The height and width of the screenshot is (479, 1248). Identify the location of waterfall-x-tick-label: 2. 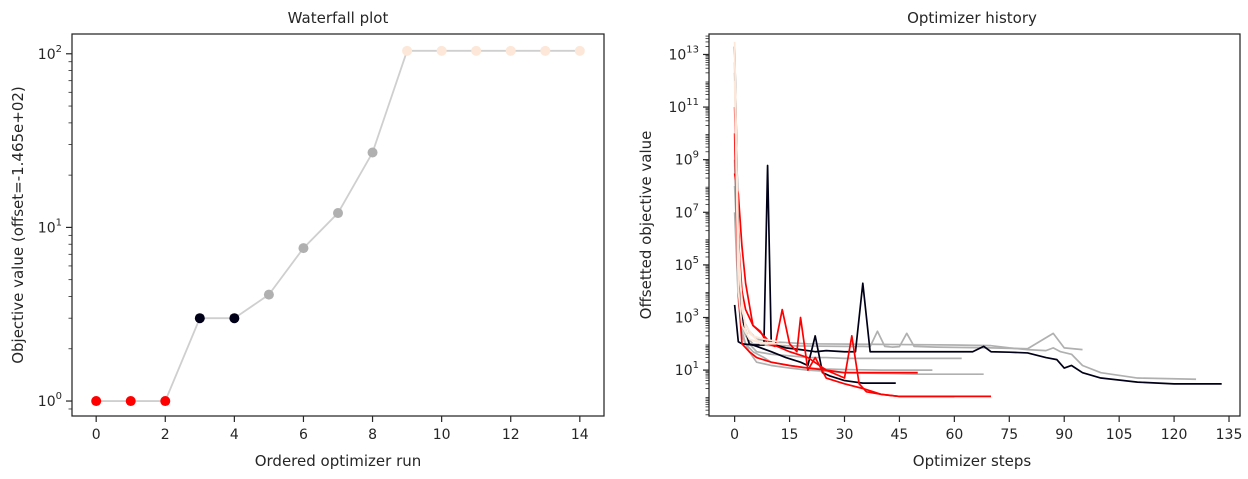
(165, 435).